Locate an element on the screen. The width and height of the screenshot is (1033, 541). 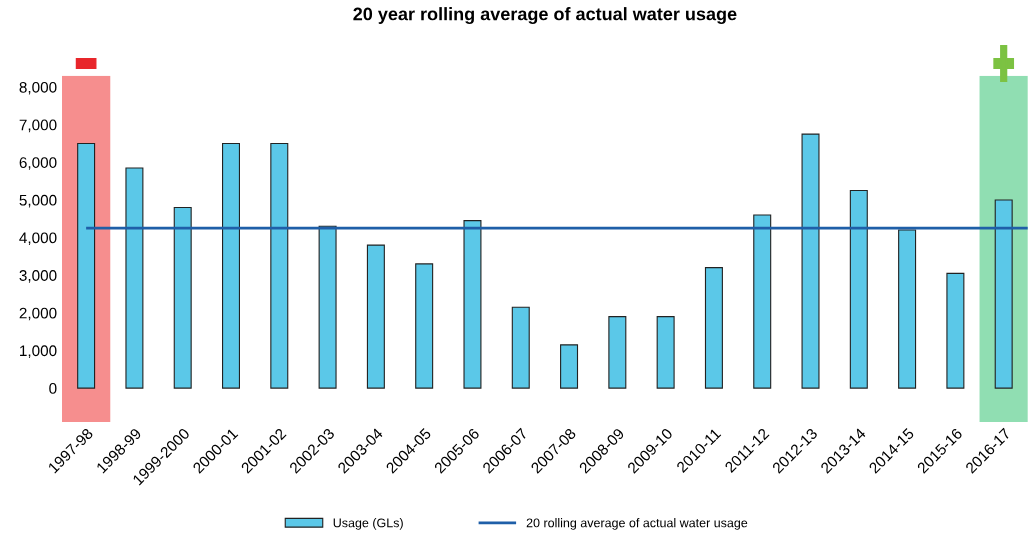
y-tick-label: 1,000 is located at coordinates (38, 351).